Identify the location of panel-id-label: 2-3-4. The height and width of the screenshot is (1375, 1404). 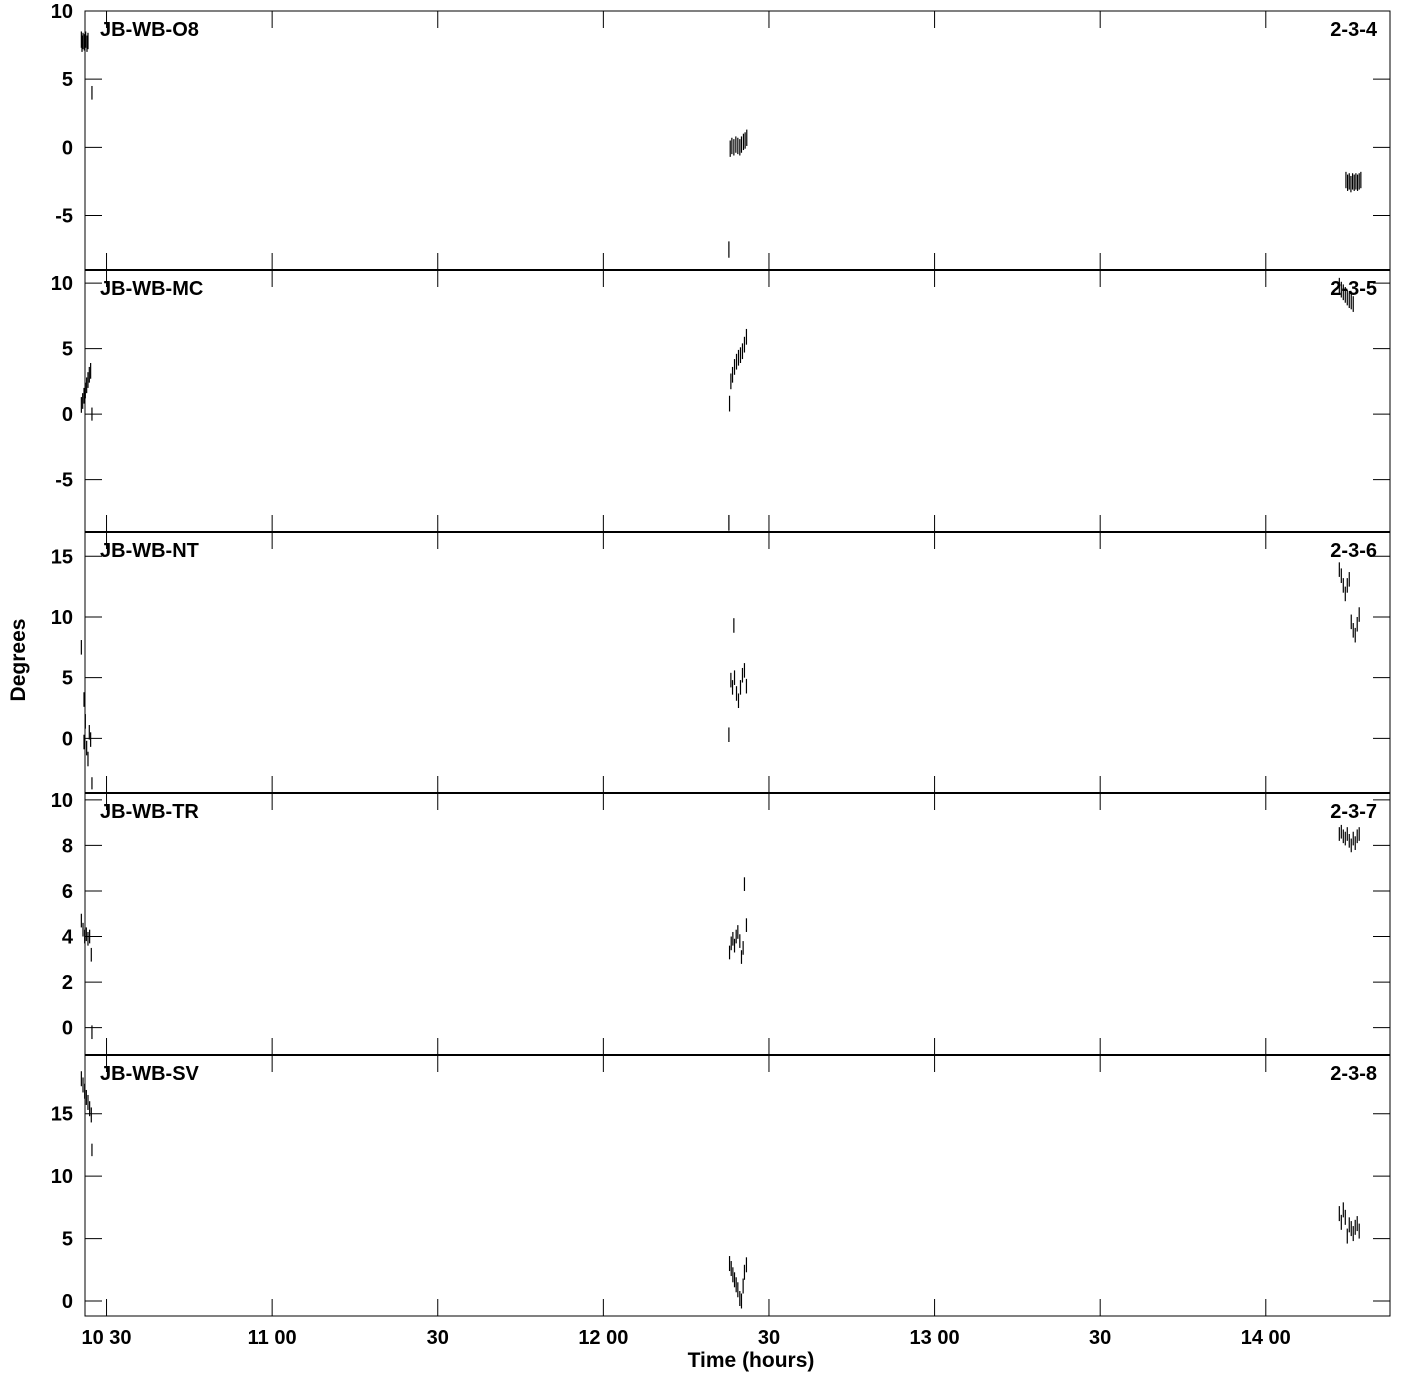
(1354, 30).